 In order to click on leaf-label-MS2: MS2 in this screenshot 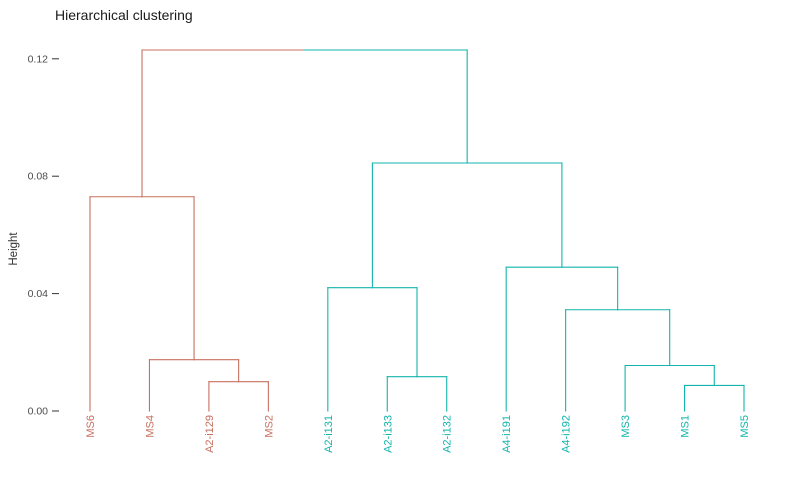, I will do `click(269, 426)`.